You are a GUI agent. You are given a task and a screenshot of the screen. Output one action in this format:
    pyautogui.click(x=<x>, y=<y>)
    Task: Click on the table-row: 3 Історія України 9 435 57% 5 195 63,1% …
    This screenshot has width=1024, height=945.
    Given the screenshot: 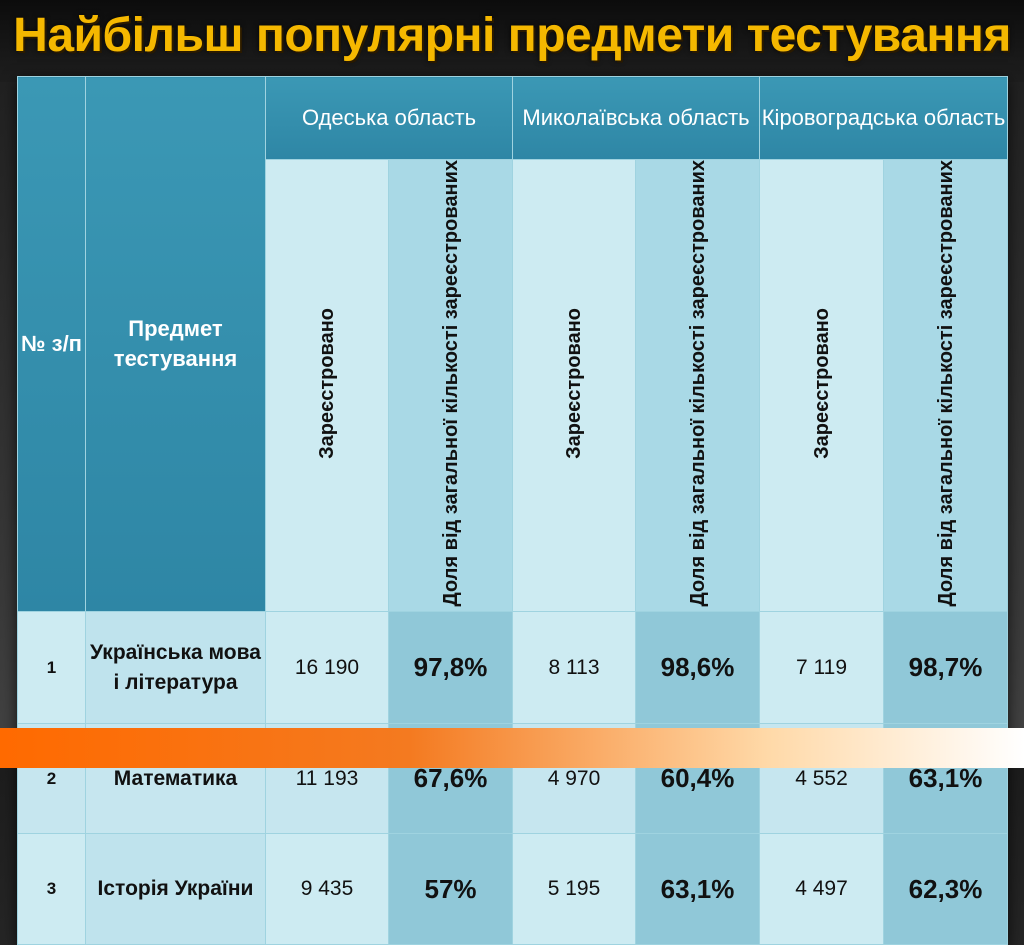 What is the action you would take?
    pyautogui.click(x=513, y=889)
    